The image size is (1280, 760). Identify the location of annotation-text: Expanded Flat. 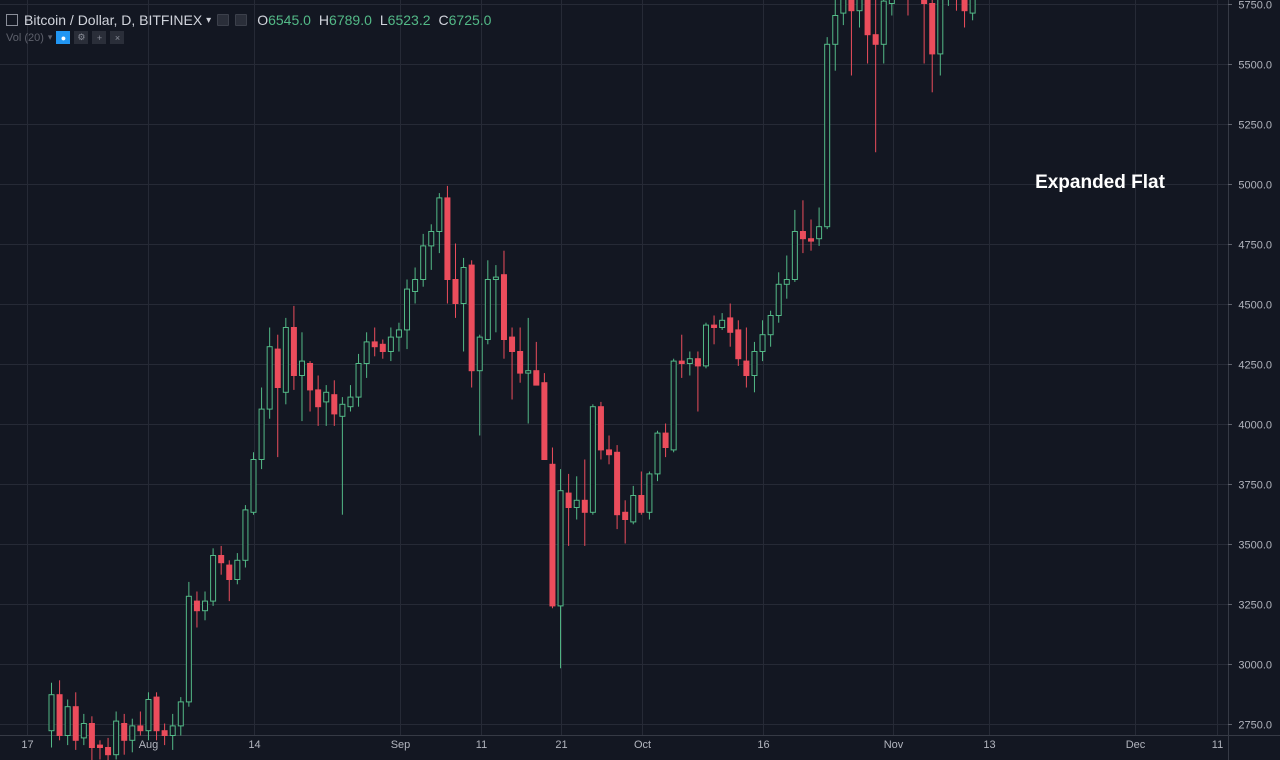
(1100, 182).